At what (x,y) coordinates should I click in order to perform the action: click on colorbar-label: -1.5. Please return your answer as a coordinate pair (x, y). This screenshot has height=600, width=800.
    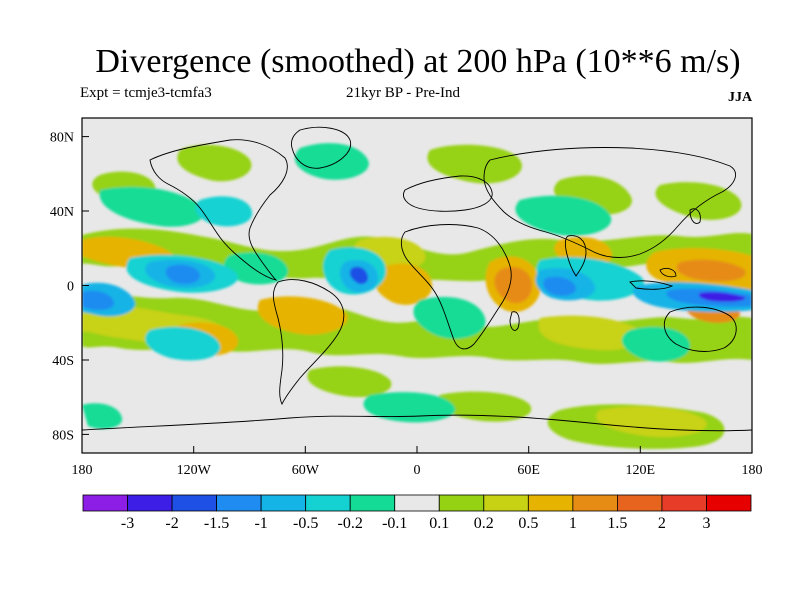
    Looking at the image, I should click on (216, 523).